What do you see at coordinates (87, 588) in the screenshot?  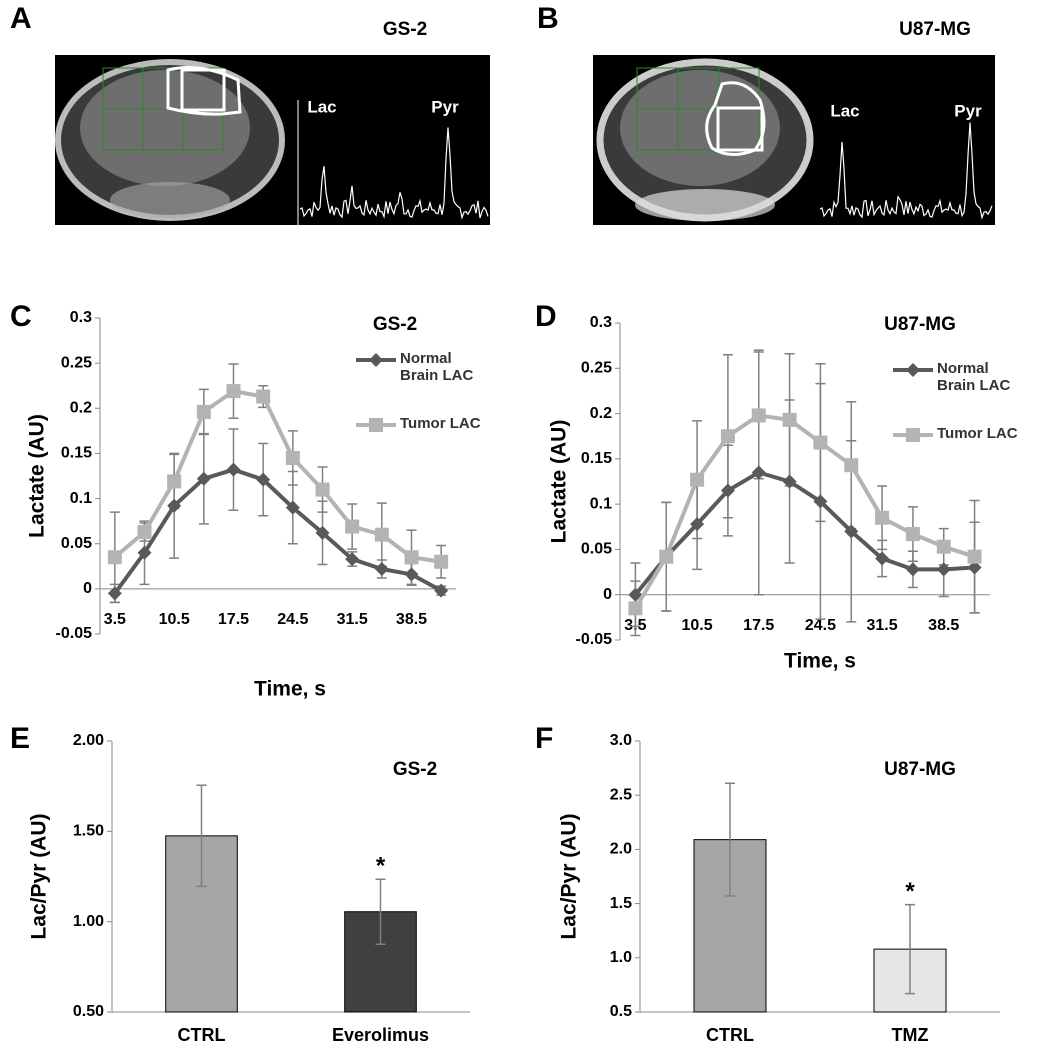 I see `y-tick-label: 0` at bounding box center [87, 588].